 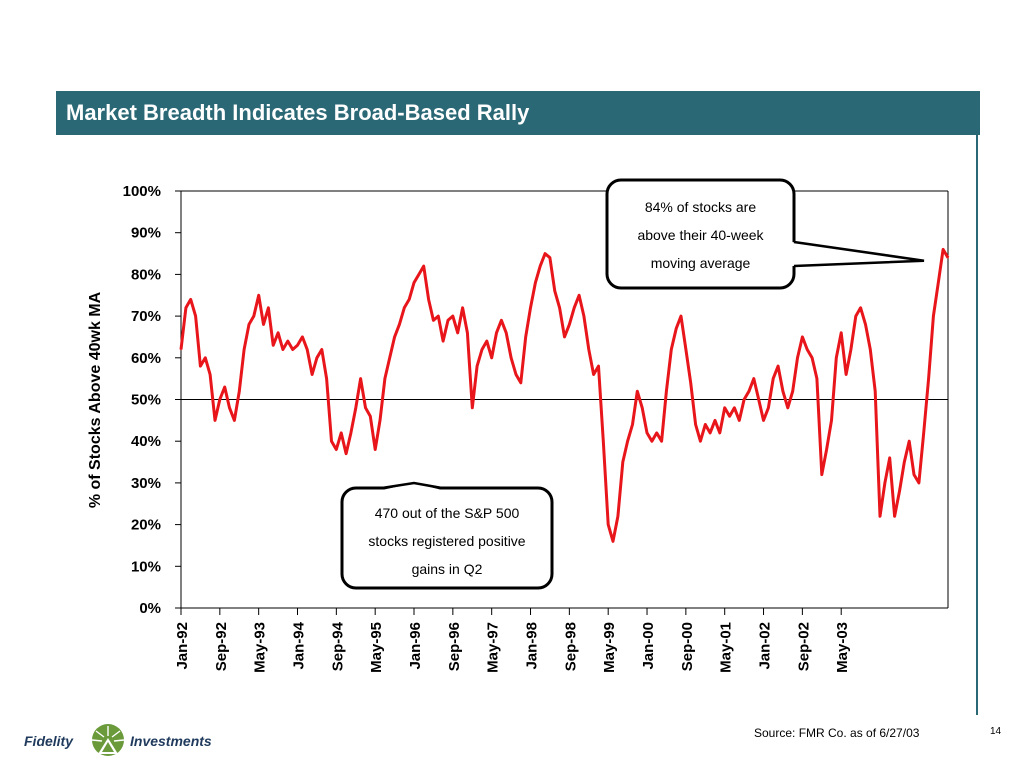 I want to click on x-tick-label: May-99, so click(x=609, y=647).